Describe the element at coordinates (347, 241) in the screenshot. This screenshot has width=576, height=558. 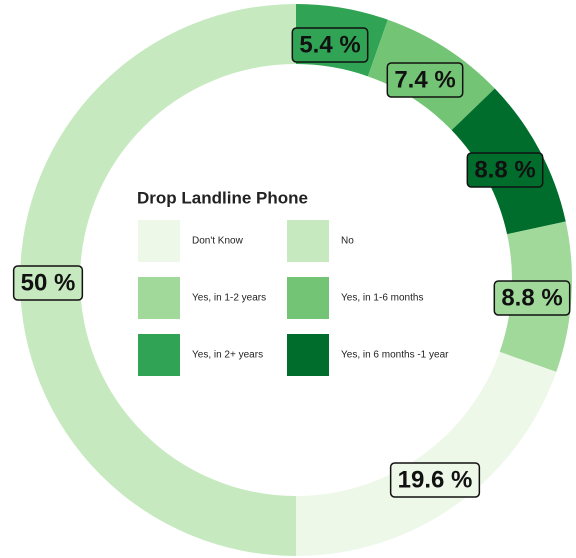
I see `legend-label: No` at that location.